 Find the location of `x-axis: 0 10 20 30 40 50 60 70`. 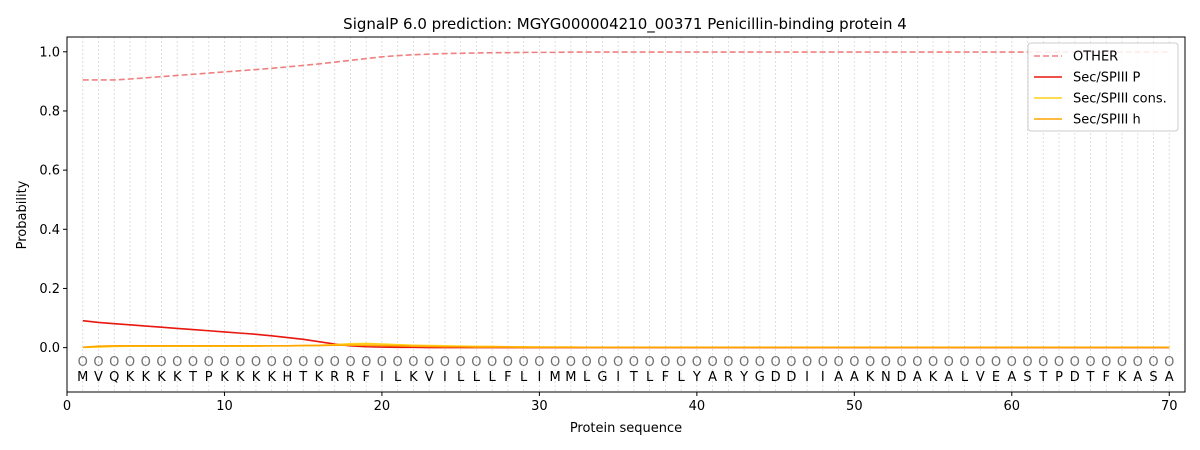

x-axis: 0 10 20 30 40 50 60 70 is located at coordinates (620, 403).